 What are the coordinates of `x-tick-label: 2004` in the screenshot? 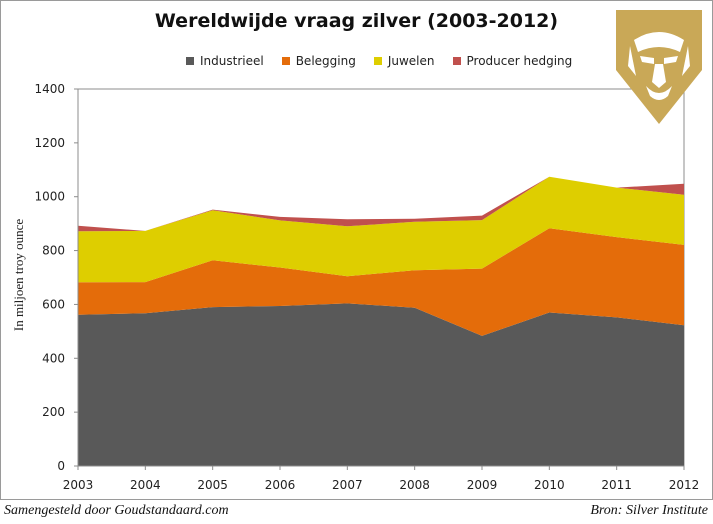 It's located at (145, 485).